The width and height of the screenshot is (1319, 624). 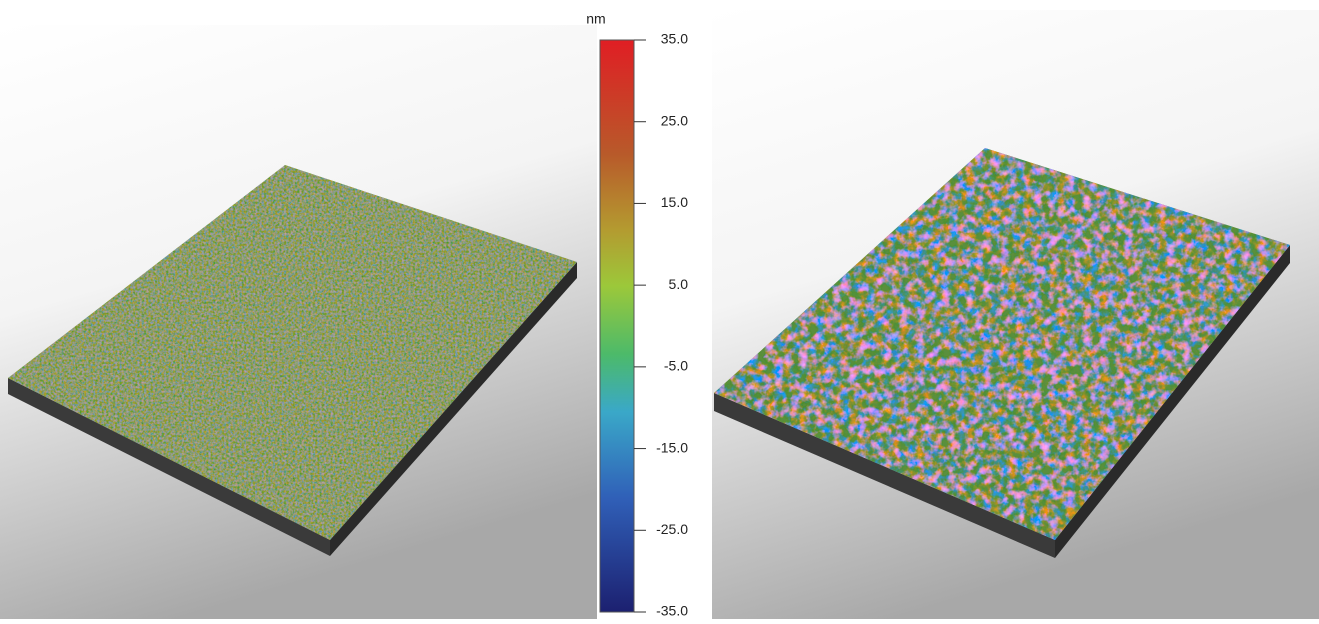 I want to click on colorbar-unit: nm, so click(x=595, y=19).